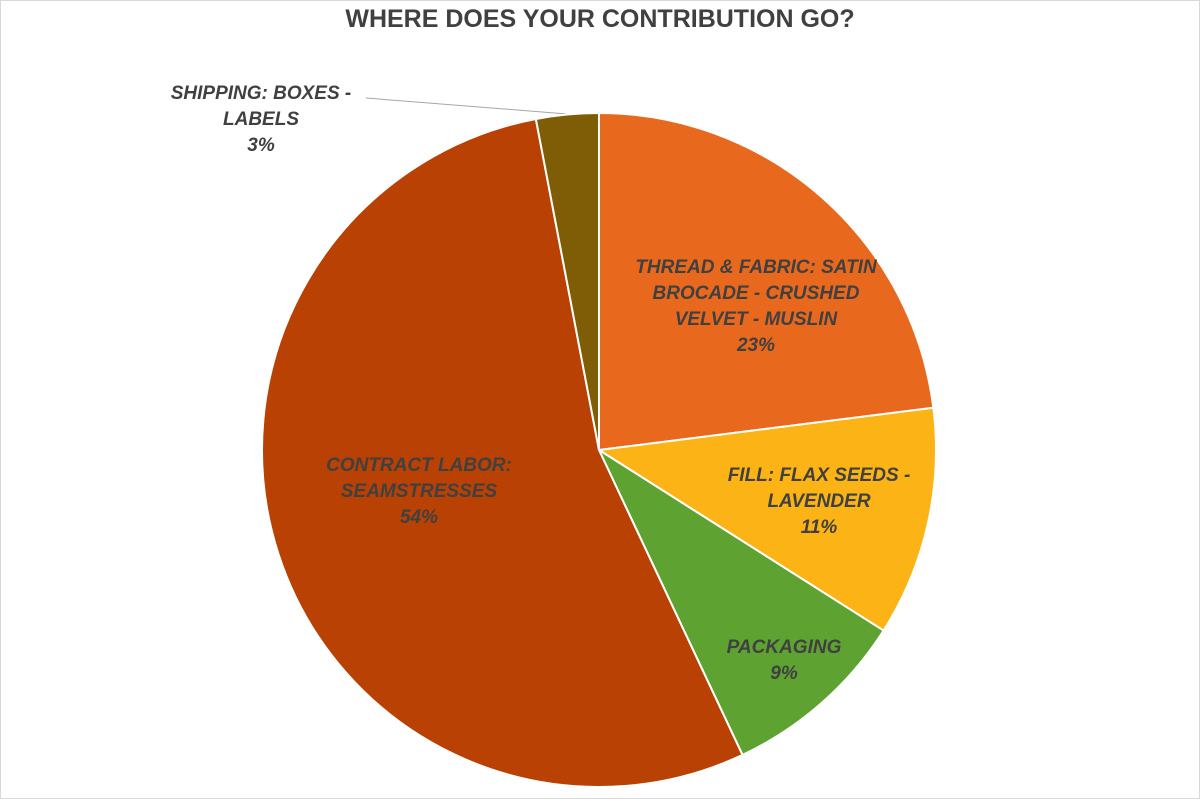  Describe the element at coordinates (600, 19) in the screenshot. I see `chart-title: WHERE DOES YOUR CONTRIBUTION GO?` at that location.